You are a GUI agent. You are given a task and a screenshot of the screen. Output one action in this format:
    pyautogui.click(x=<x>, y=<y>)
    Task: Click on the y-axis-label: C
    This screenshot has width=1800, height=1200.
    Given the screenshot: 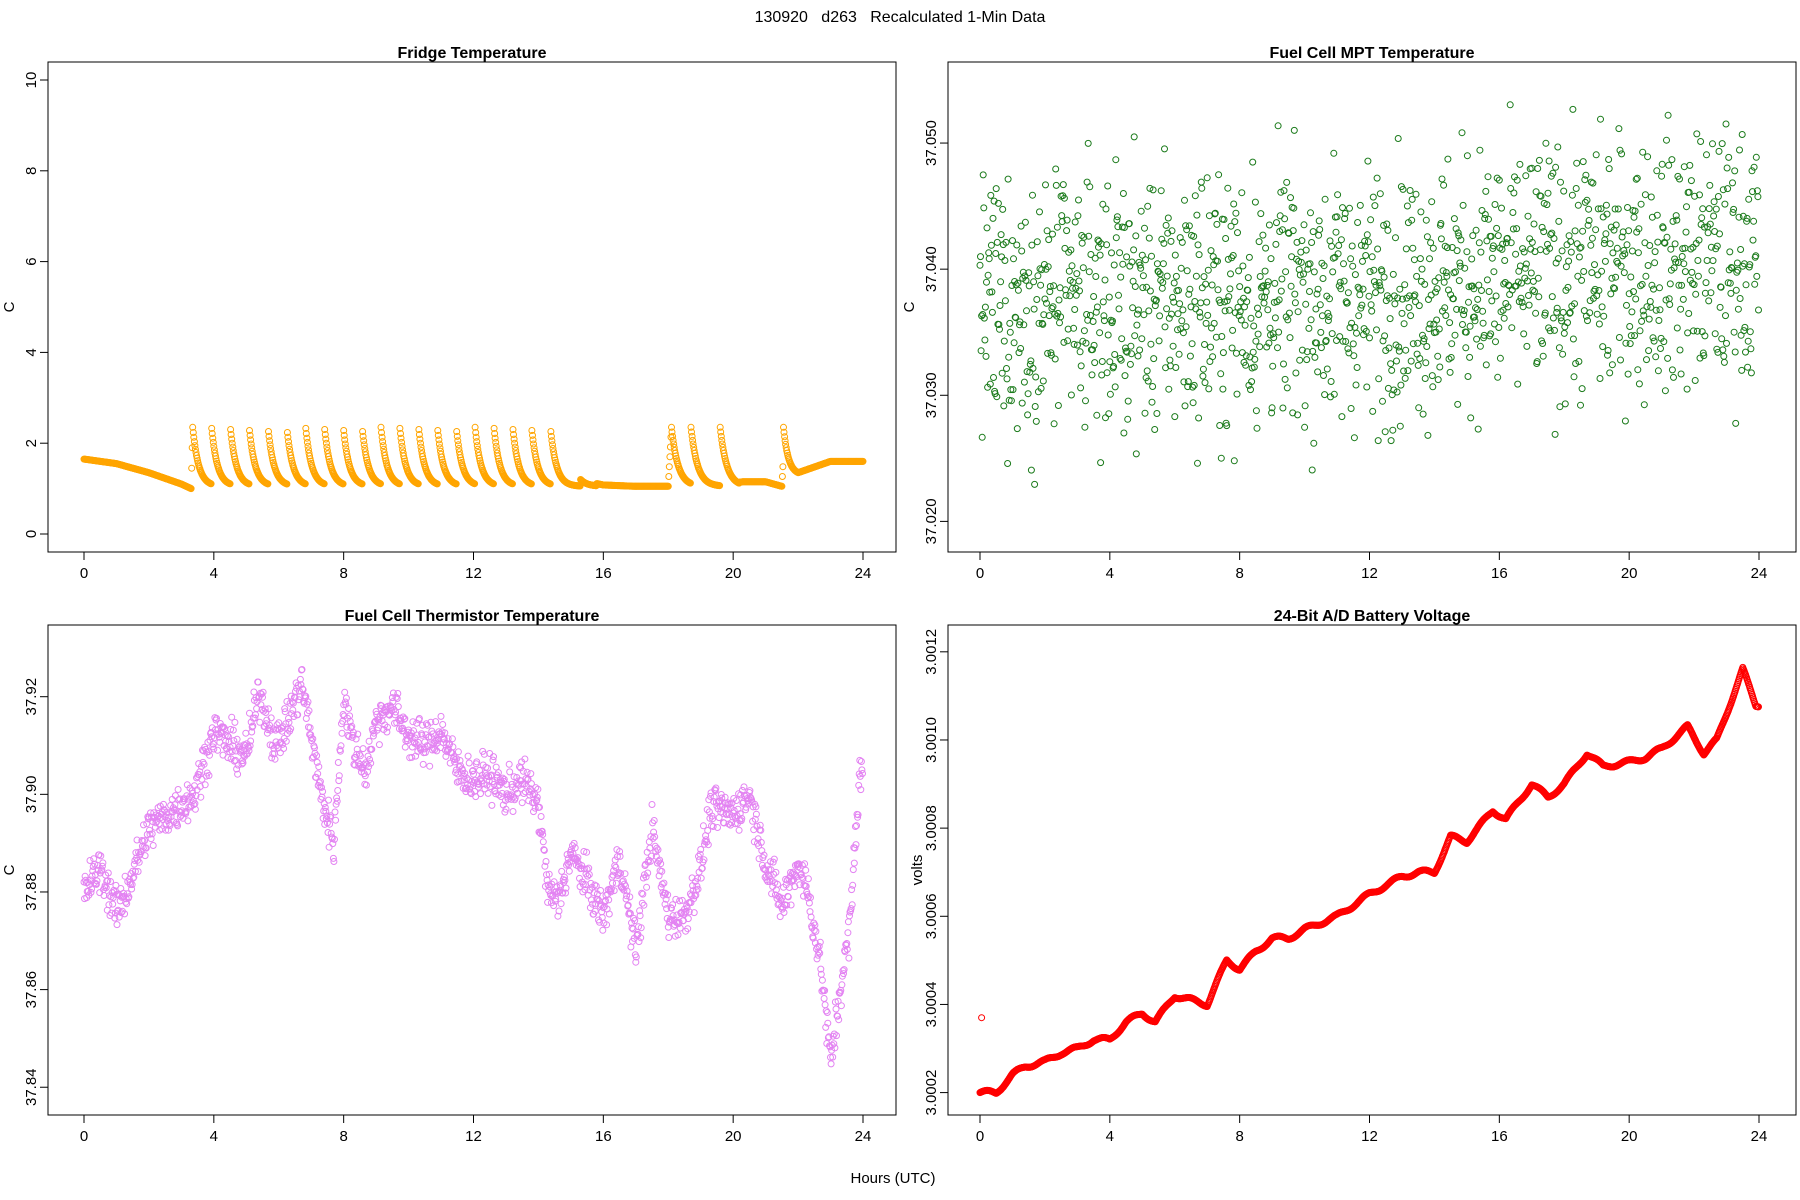 What is the action you would take?
    pyautogui.click(x=9, y=306)
    